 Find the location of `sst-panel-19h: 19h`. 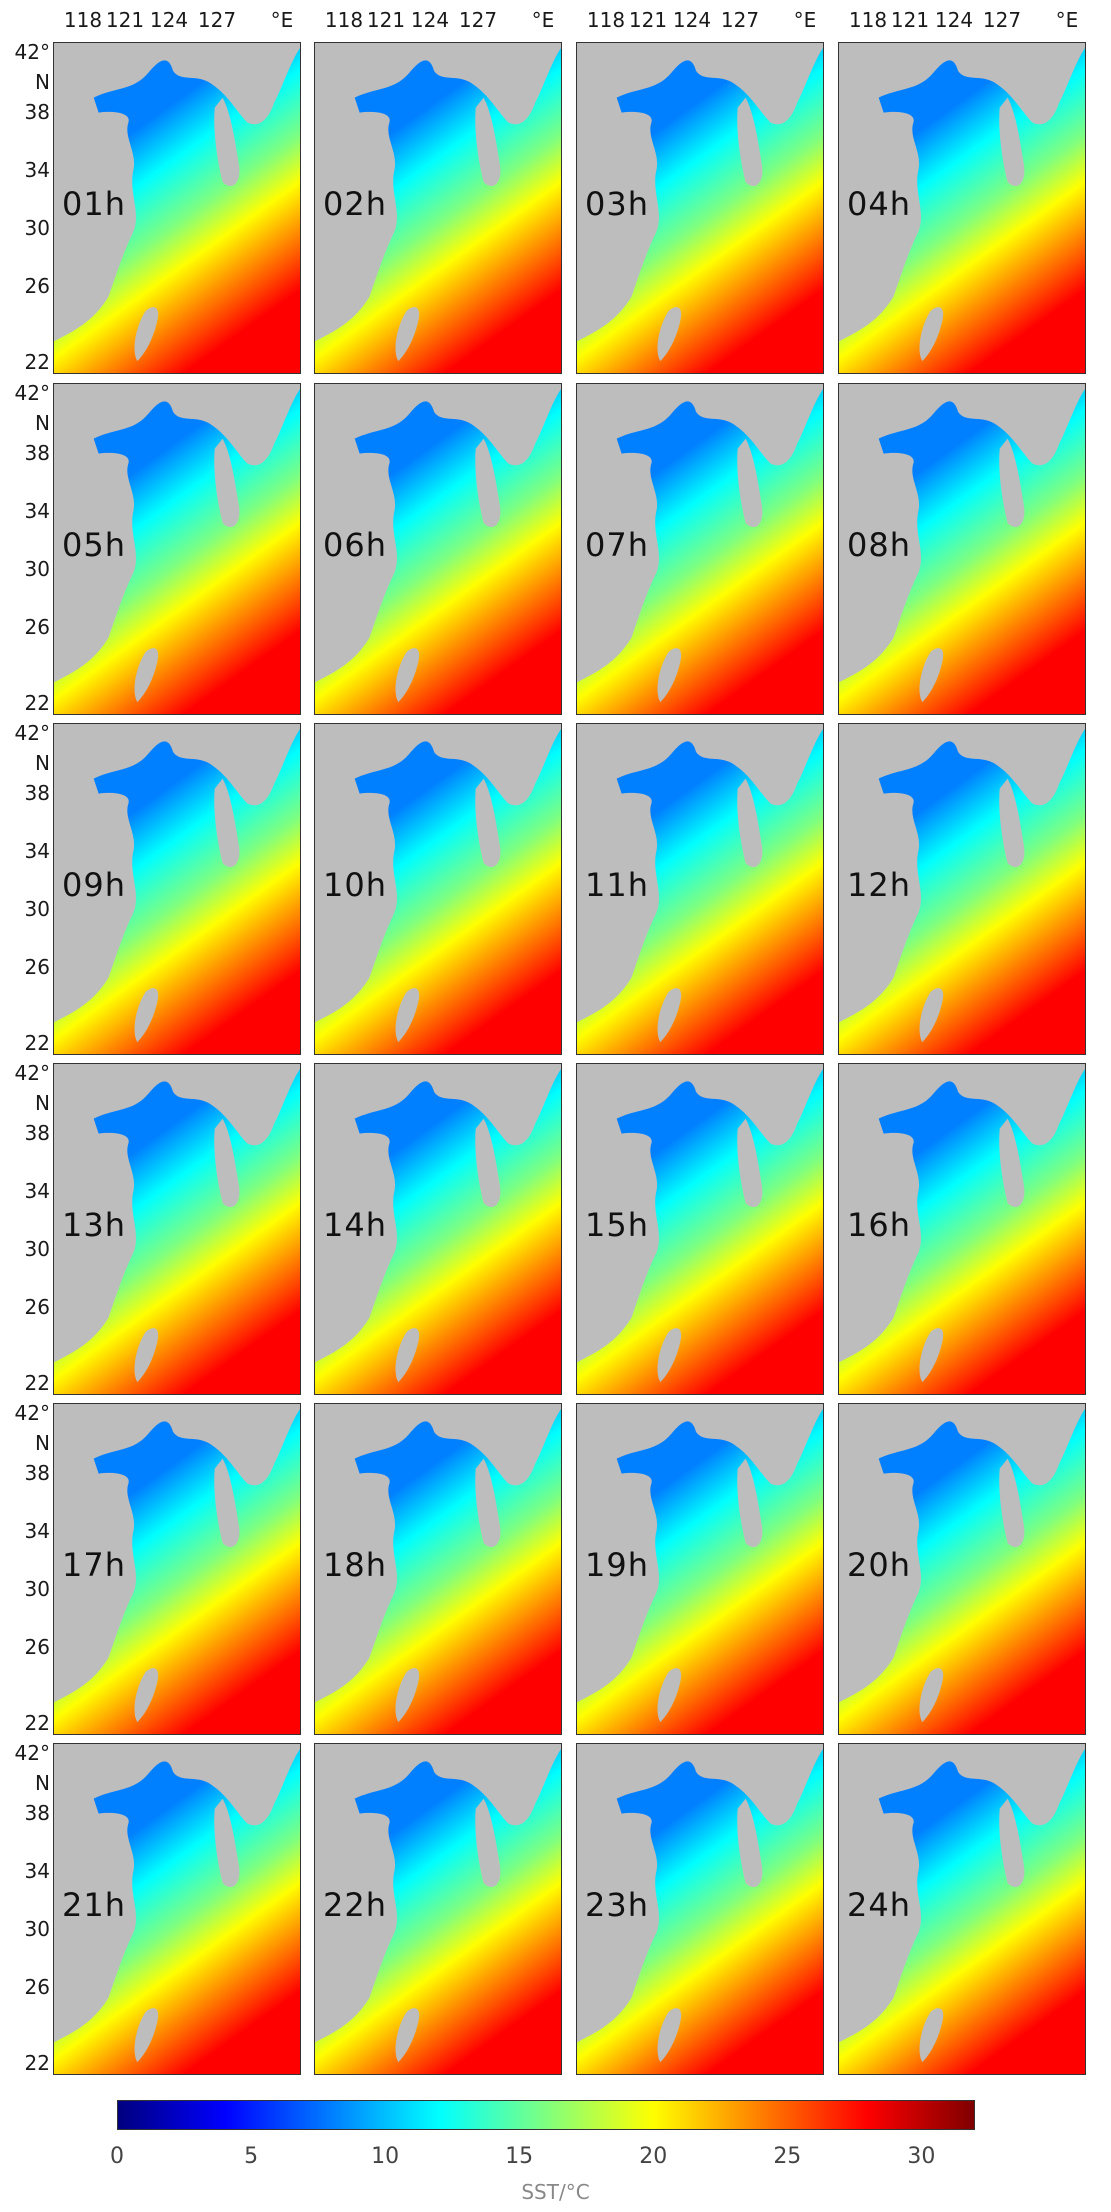

sst-panel-19h: 19h is located at coordinates (700, 1569).